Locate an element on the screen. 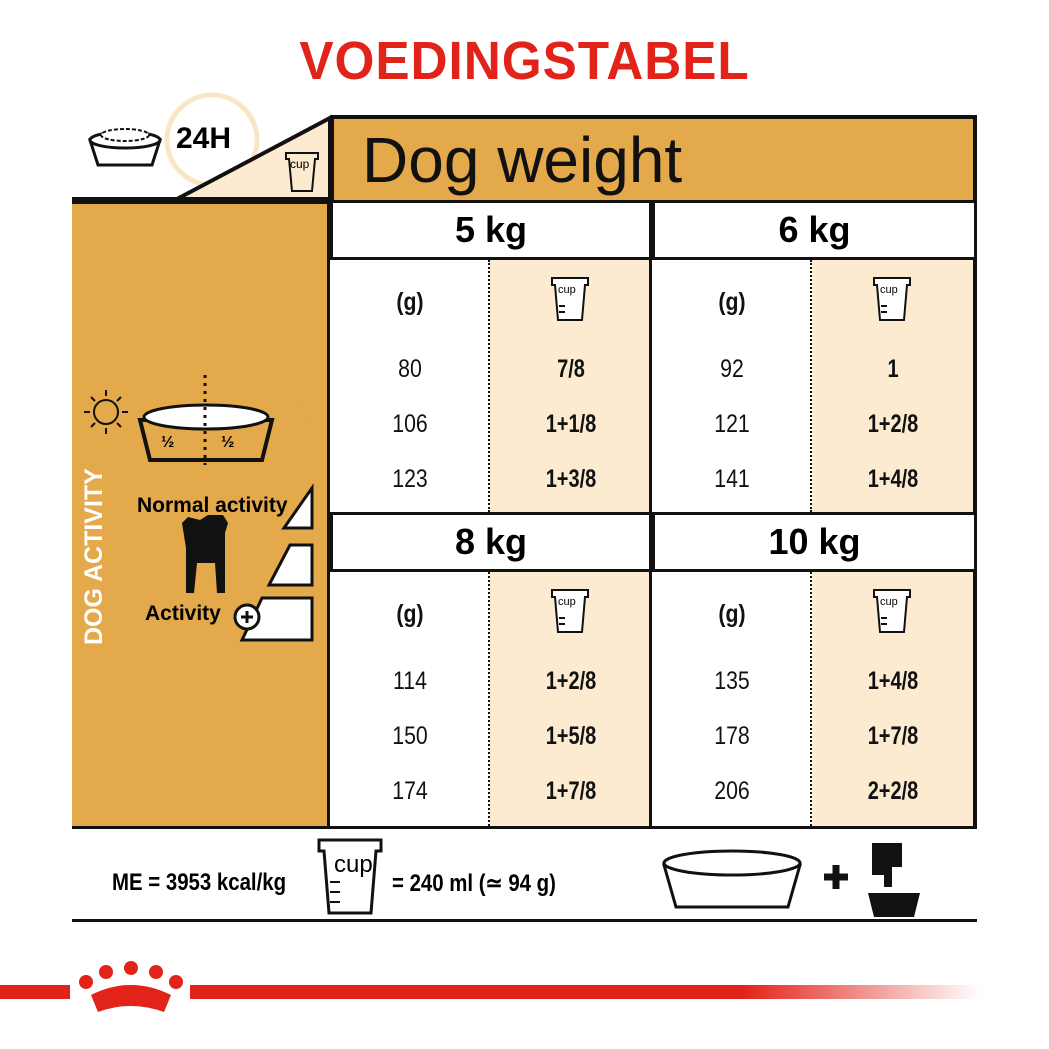 The width and height of the screenshot is (1049, 1049). cup-value: 1+5/8 is located at coordinates (571, 736).